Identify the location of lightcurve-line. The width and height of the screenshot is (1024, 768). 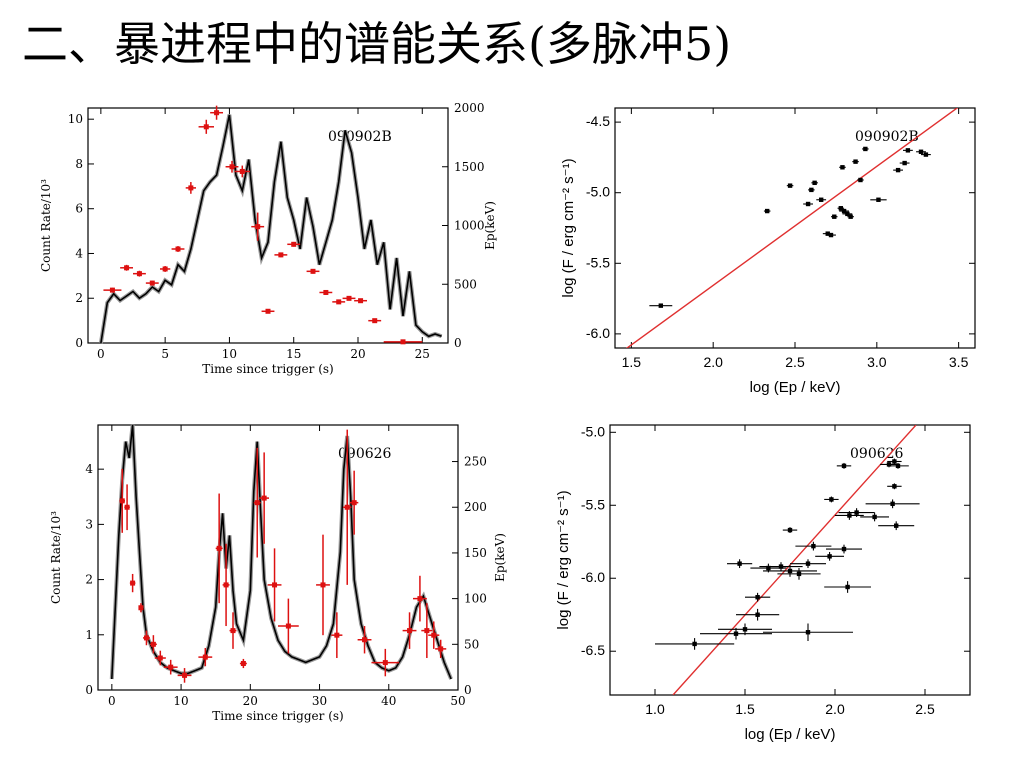
(271, 229).